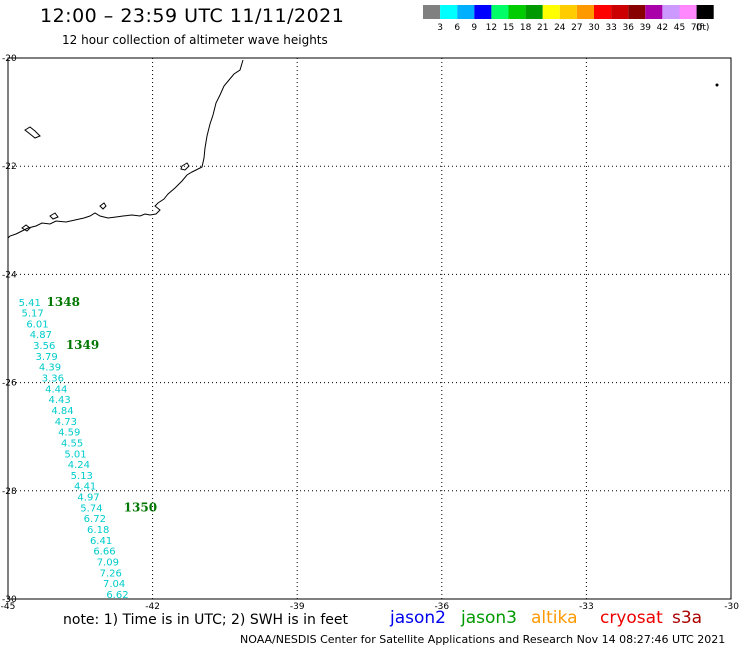 Image resolution: width=740 pixels, height=650 pixels. What do you see at coordinates (44, 346) in the screenshot?
I see `swh-value: 3.56` at bounding box center [44, 346].